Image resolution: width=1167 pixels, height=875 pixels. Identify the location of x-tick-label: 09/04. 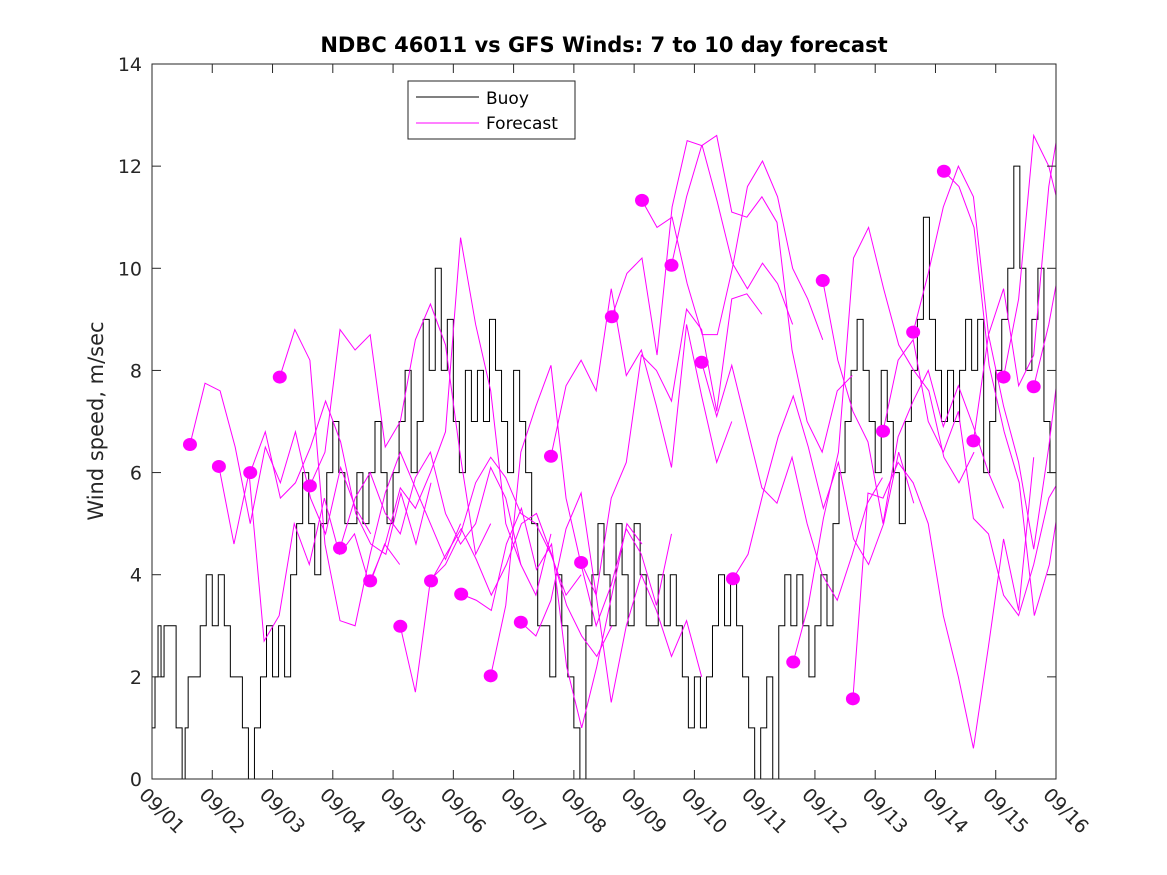
(342, 811).